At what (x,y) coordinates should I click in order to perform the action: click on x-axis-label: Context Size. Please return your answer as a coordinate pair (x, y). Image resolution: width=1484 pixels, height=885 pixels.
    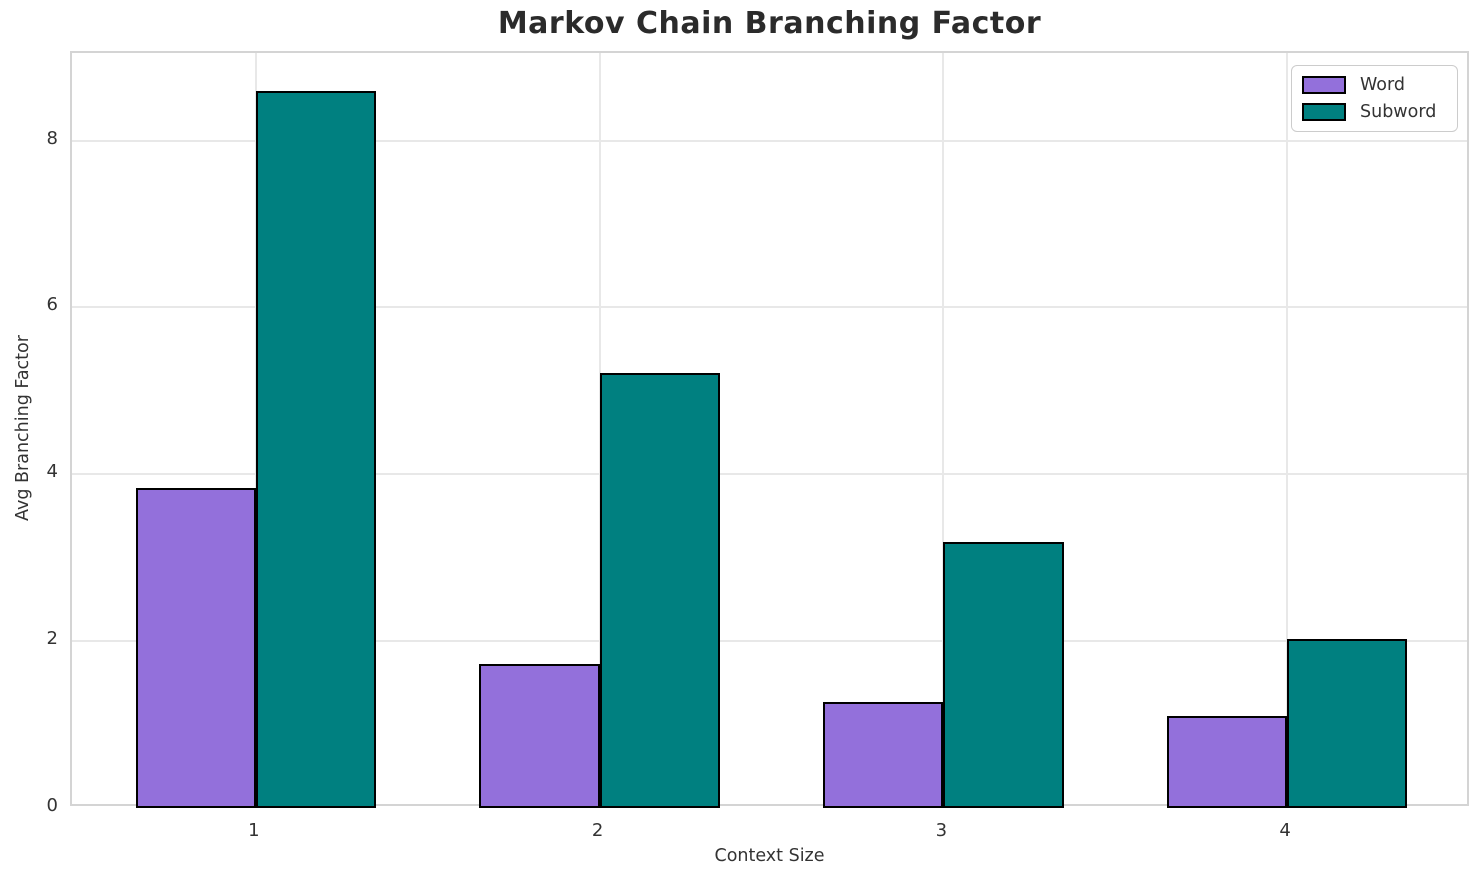
    Looking at the image, I should click on (769, 856).